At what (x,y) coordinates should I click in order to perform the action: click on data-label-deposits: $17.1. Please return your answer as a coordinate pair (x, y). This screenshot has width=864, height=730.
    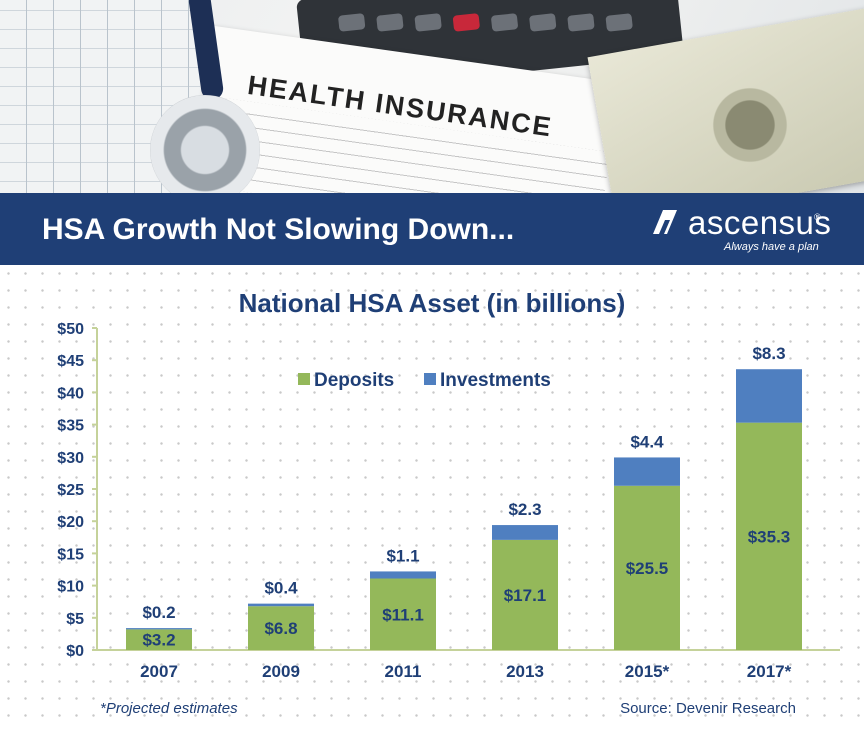
    Looking at the image, I should click on (525, 595).